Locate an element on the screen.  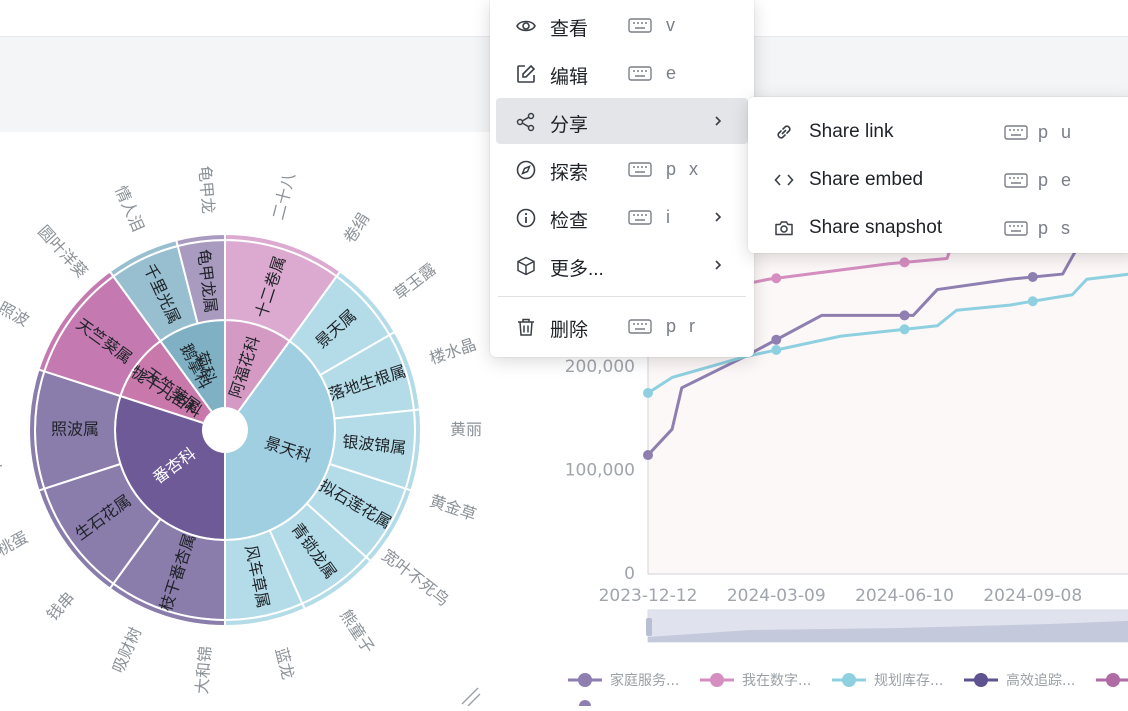
y-tick-label: 200,000 is located at coordinates (600, 367).